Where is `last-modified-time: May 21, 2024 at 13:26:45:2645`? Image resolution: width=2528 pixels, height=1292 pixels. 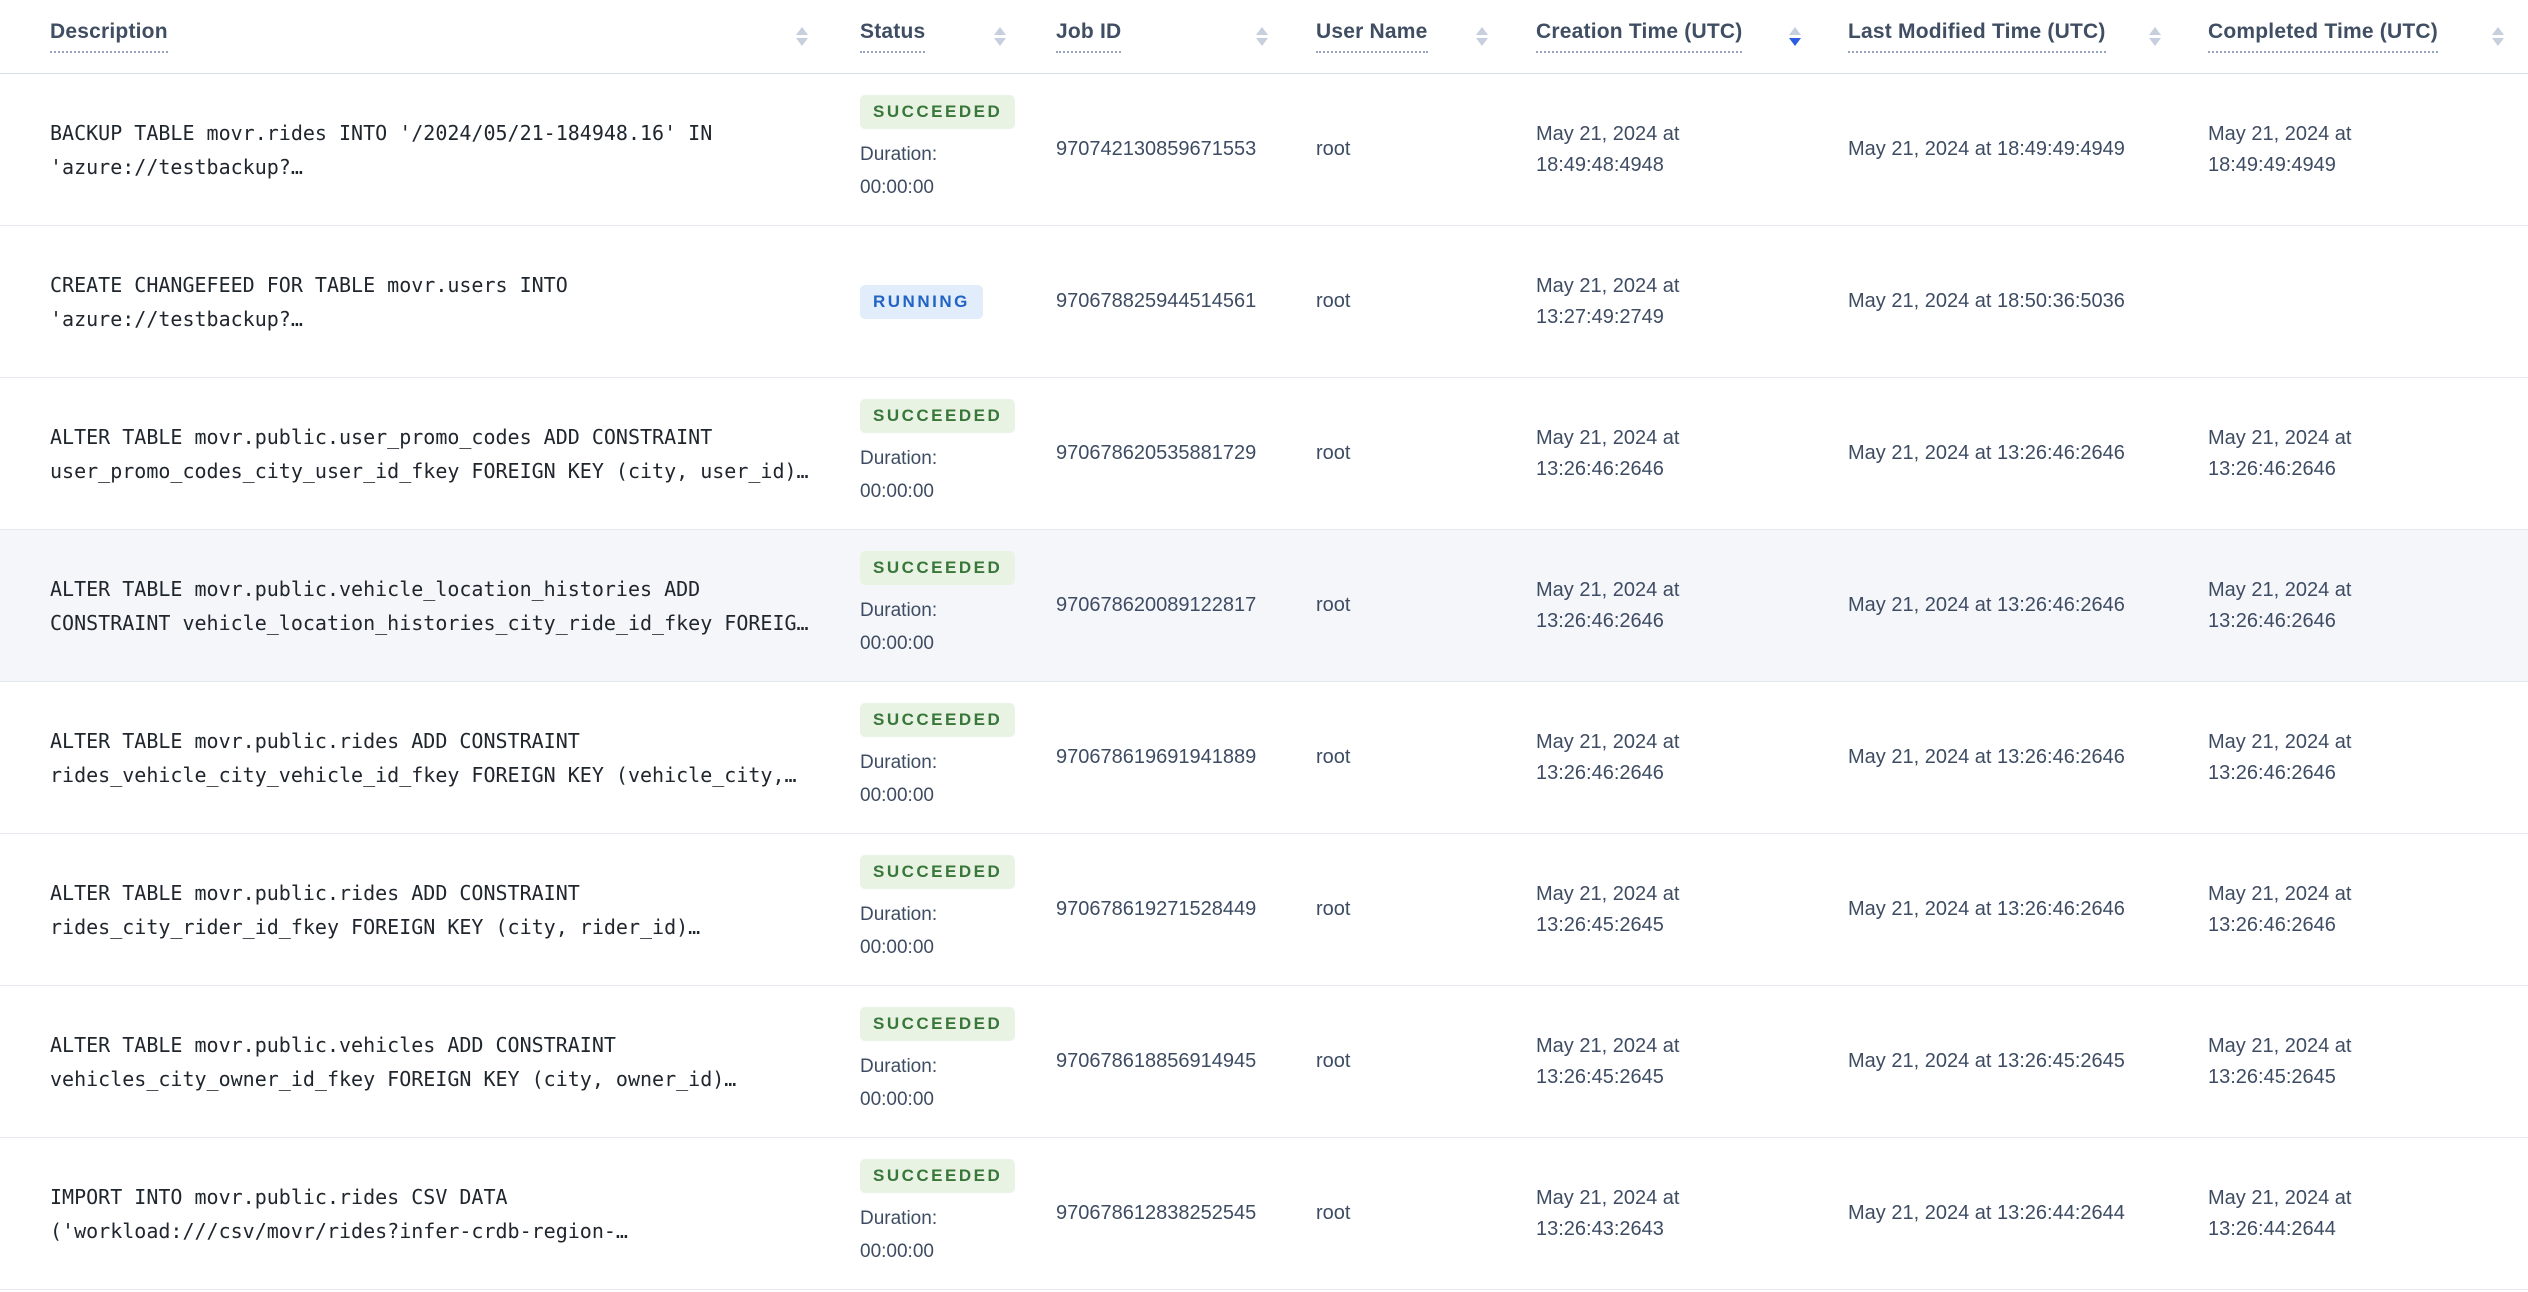 last-modified-time: May 21, 2024 at 13:26:45:2645 is located at coordinates (1986, 1061).